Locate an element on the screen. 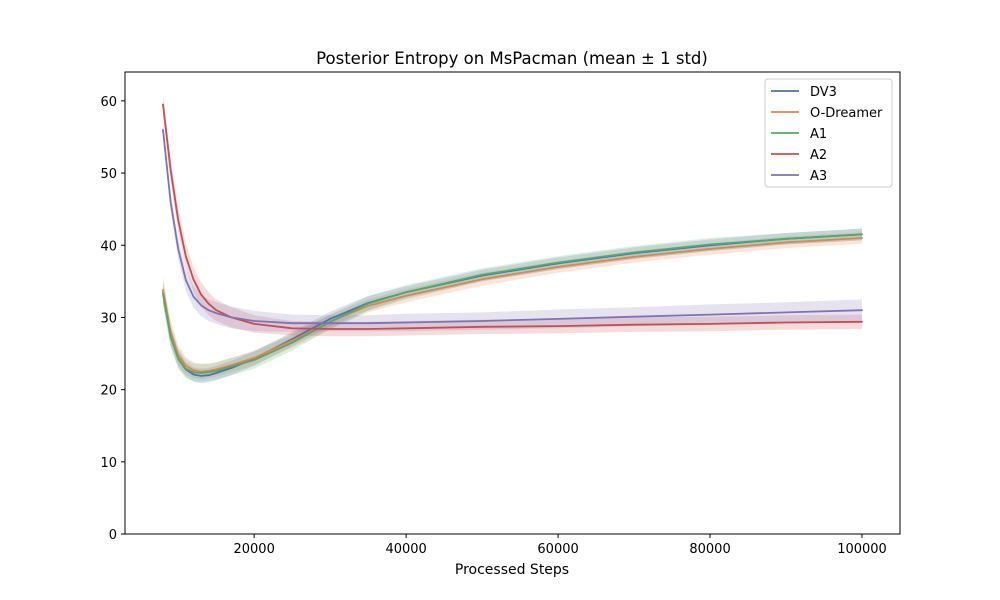 The height and width of the screenshot is (600, 1000). x-tick-label: 100000 is located at coordinates (862, 549).